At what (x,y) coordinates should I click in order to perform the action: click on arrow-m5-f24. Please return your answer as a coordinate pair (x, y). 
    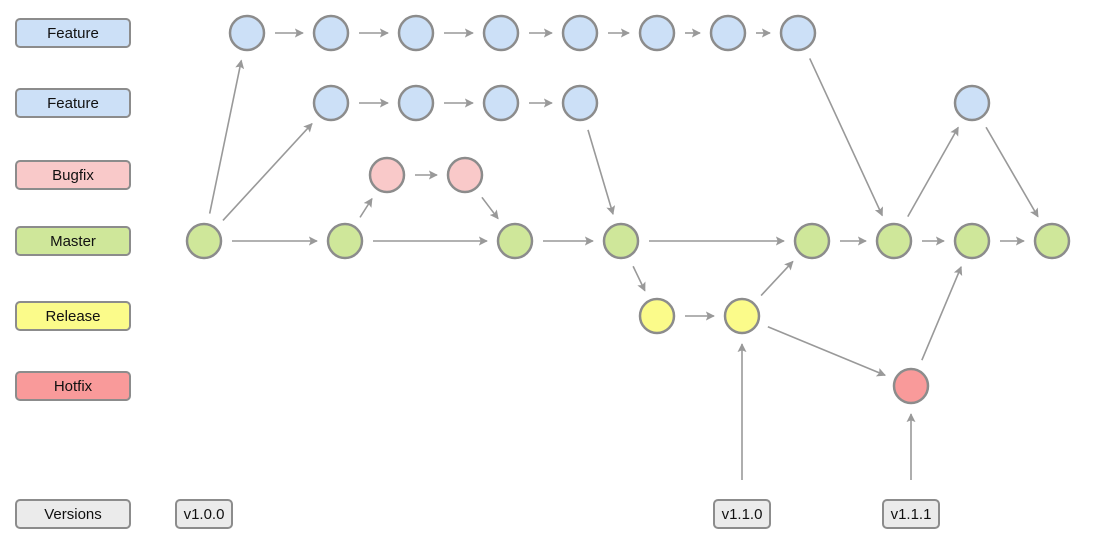
    Looking at the image, I should click on (933, 172).